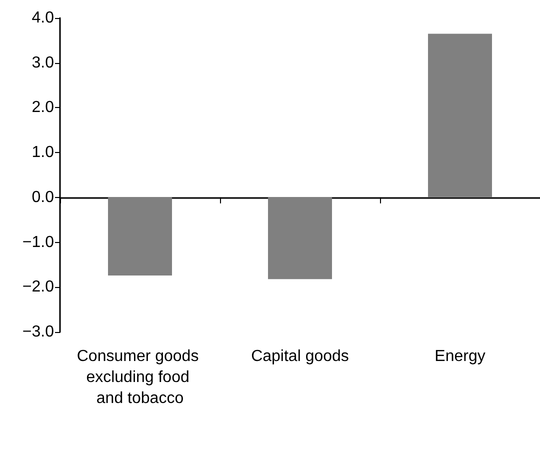 The image size is (540, 454). What do you see at coordinates (38, 332) in the screenshot?
I see `y-tick-label: −3.0` at bounding box center [38, 332].